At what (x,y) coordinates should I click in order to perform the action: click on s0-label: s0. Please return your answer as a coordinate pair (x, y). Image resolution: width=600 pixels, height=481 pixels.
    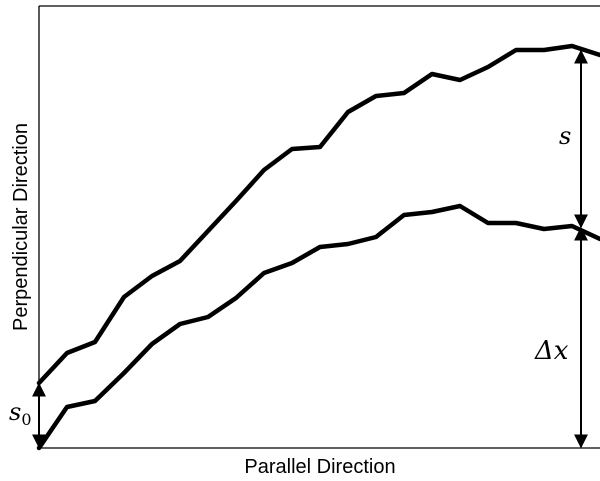
    Looking at the image, I should click on (20, 413).